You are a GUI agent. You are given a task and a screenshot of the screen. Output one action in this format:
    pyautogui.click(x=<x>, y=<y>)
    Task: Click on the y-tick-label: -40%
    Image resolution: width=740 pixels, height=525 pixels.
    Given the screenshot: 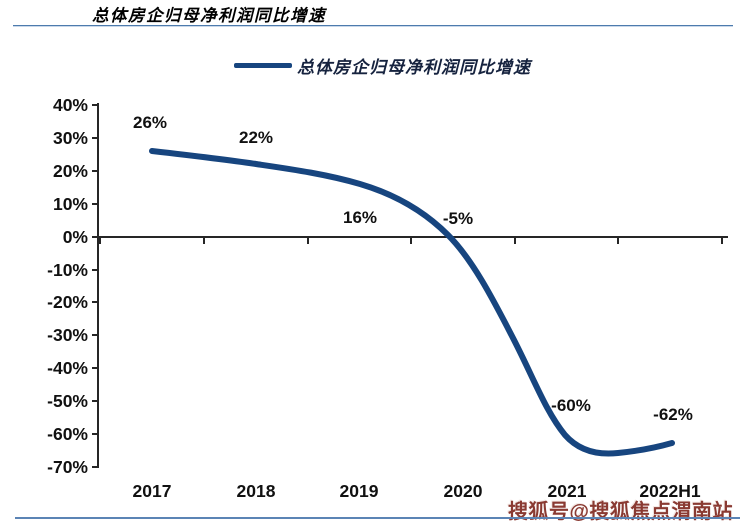 What is the action you would take?
    pyautogui.click(x=67, y=368)
    